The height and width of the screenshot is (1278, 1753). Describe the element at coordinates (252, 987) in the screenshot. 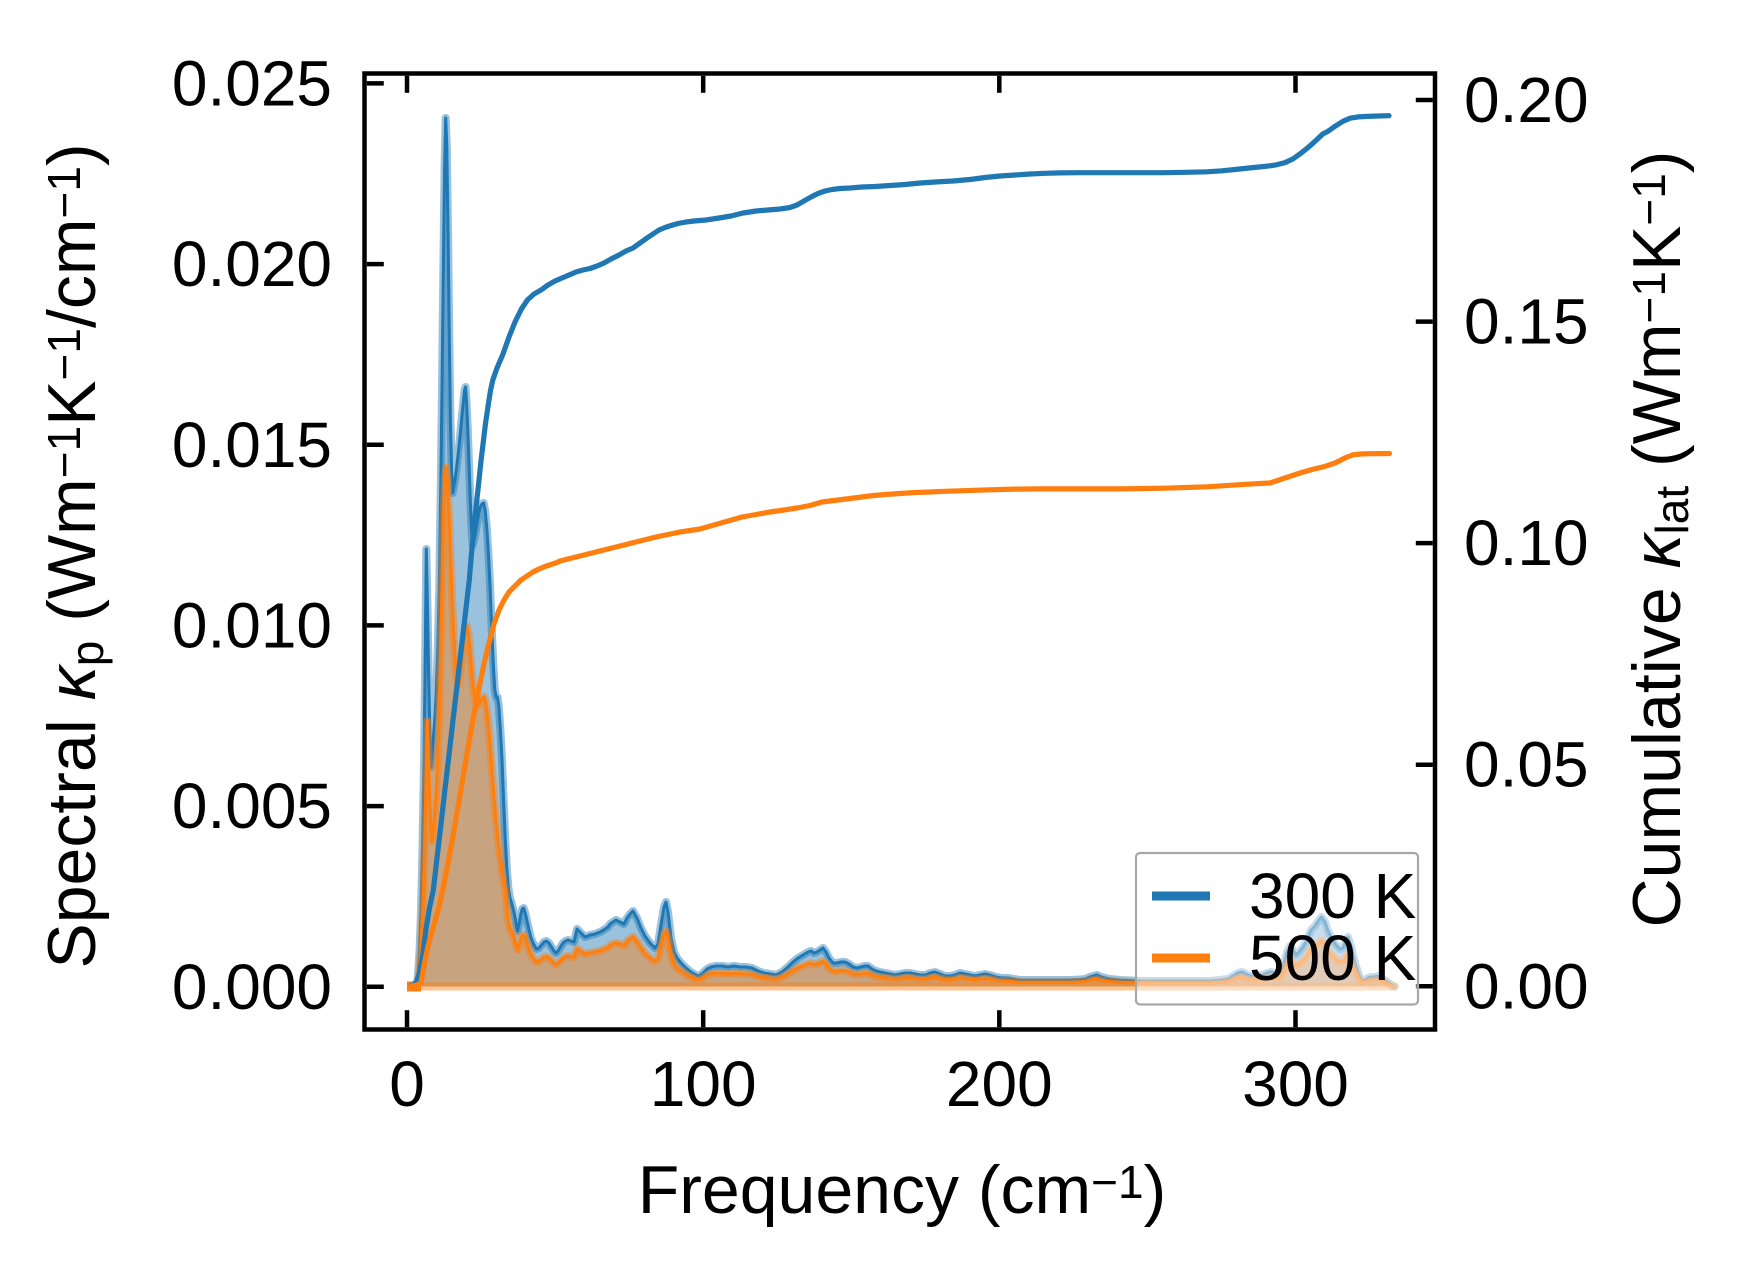

I see `svg-text: 0.000` at that location.